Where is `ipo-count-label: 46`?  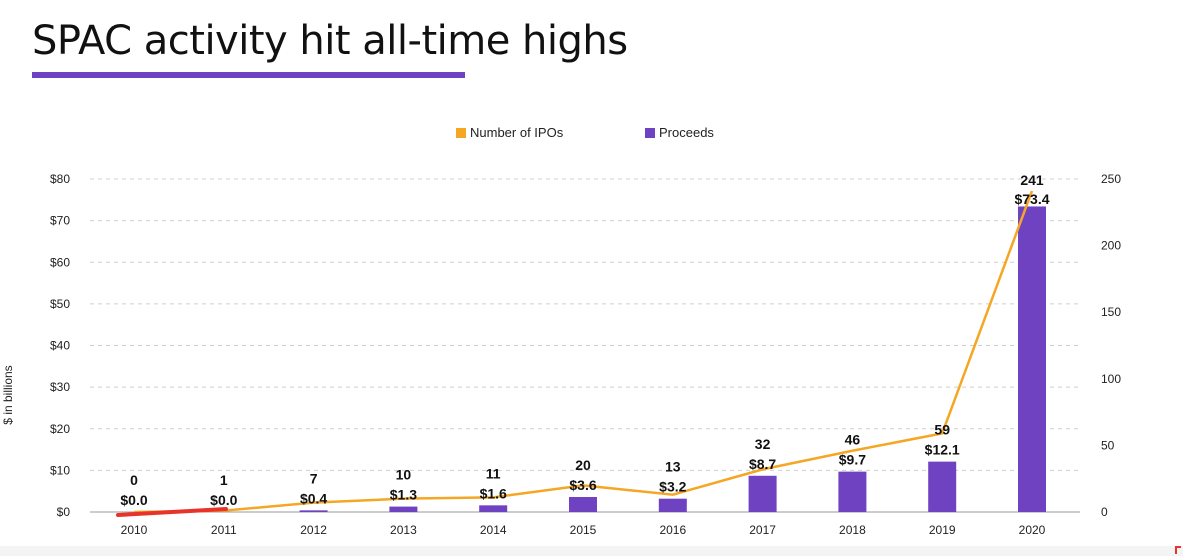
ipo-count-label: 46 is located at coordinates (853, 440).